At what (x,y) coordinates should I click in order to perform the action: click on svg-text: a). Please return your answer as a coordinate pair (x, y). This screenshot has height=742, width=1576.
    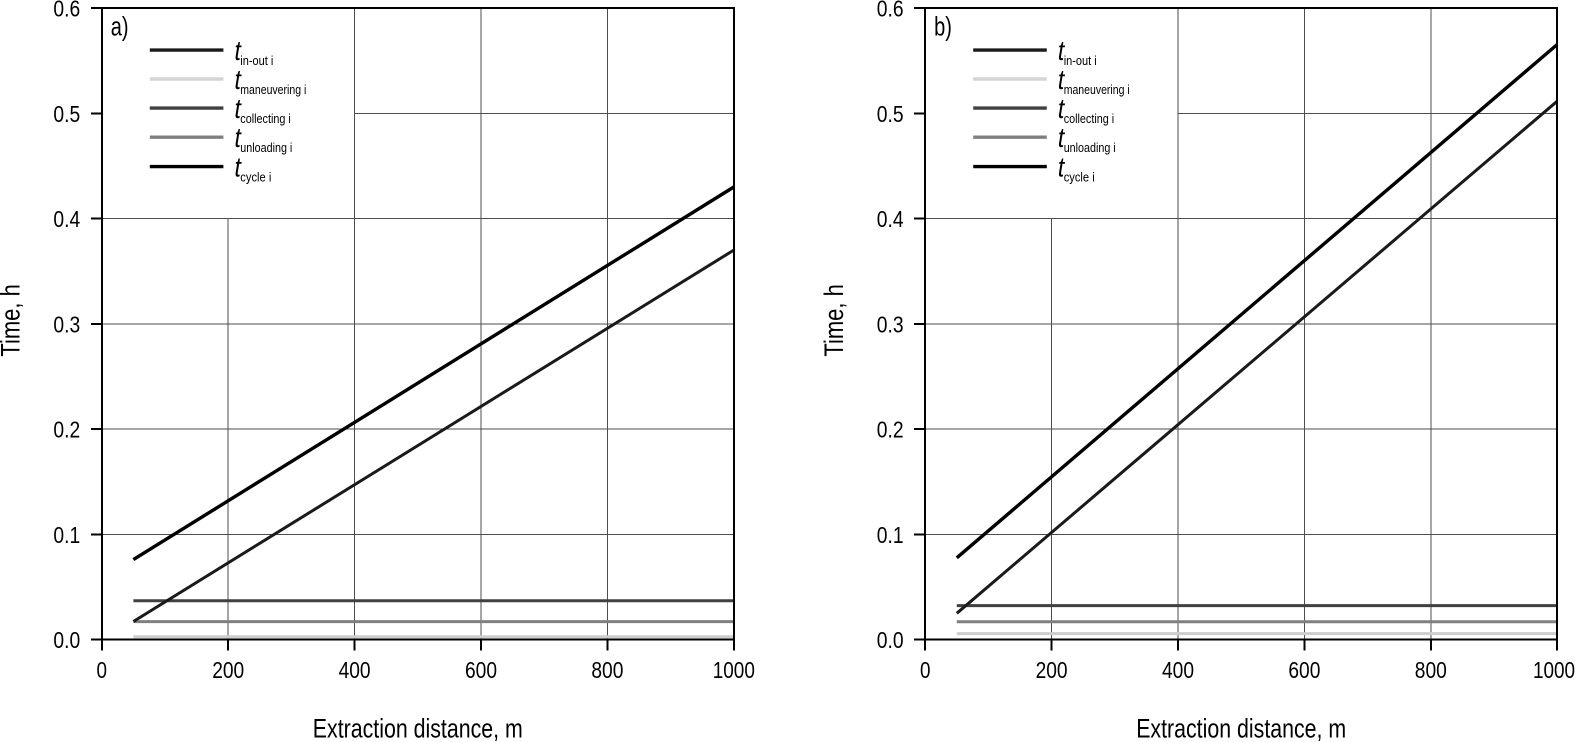
    Looking at the image, I should click on (120, 26).